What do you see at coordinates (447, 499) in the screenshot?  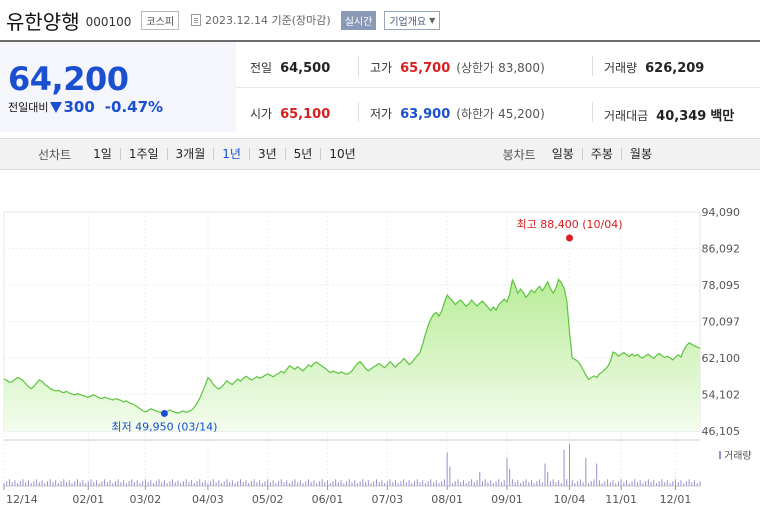 I see `x-tick-label: 08/01` at bounding box center [447, 499].